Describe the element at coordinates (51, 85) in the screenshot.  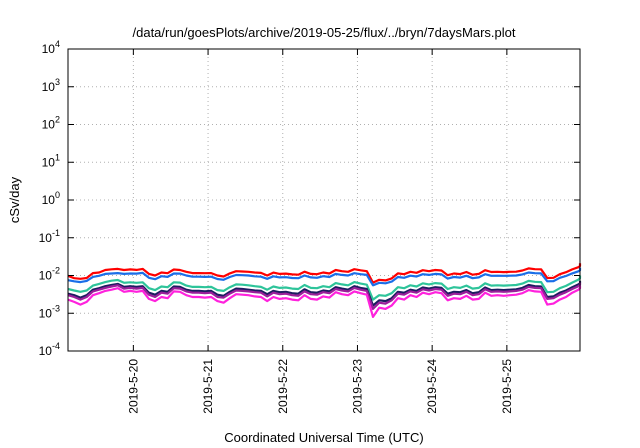
I see `y-tick-label: 10³` at that location.